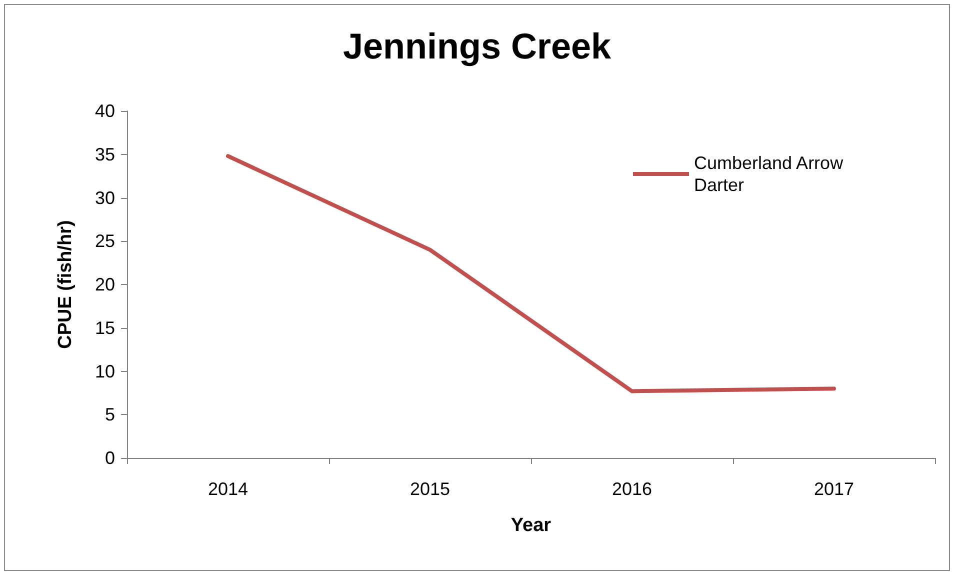  I want to click on y-tick-label: 10, so click(104, 371).